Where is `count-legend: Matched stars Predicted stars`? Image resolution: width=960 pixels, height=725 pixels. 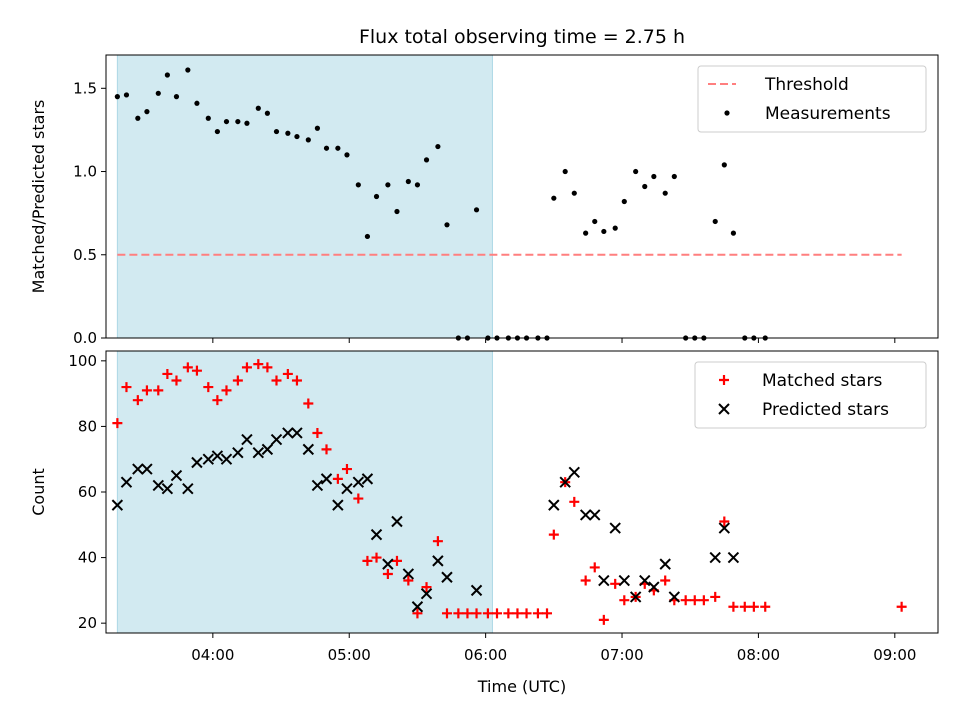 count-legend: Matched stars Predicted stars is located at coordinates (810, 395).